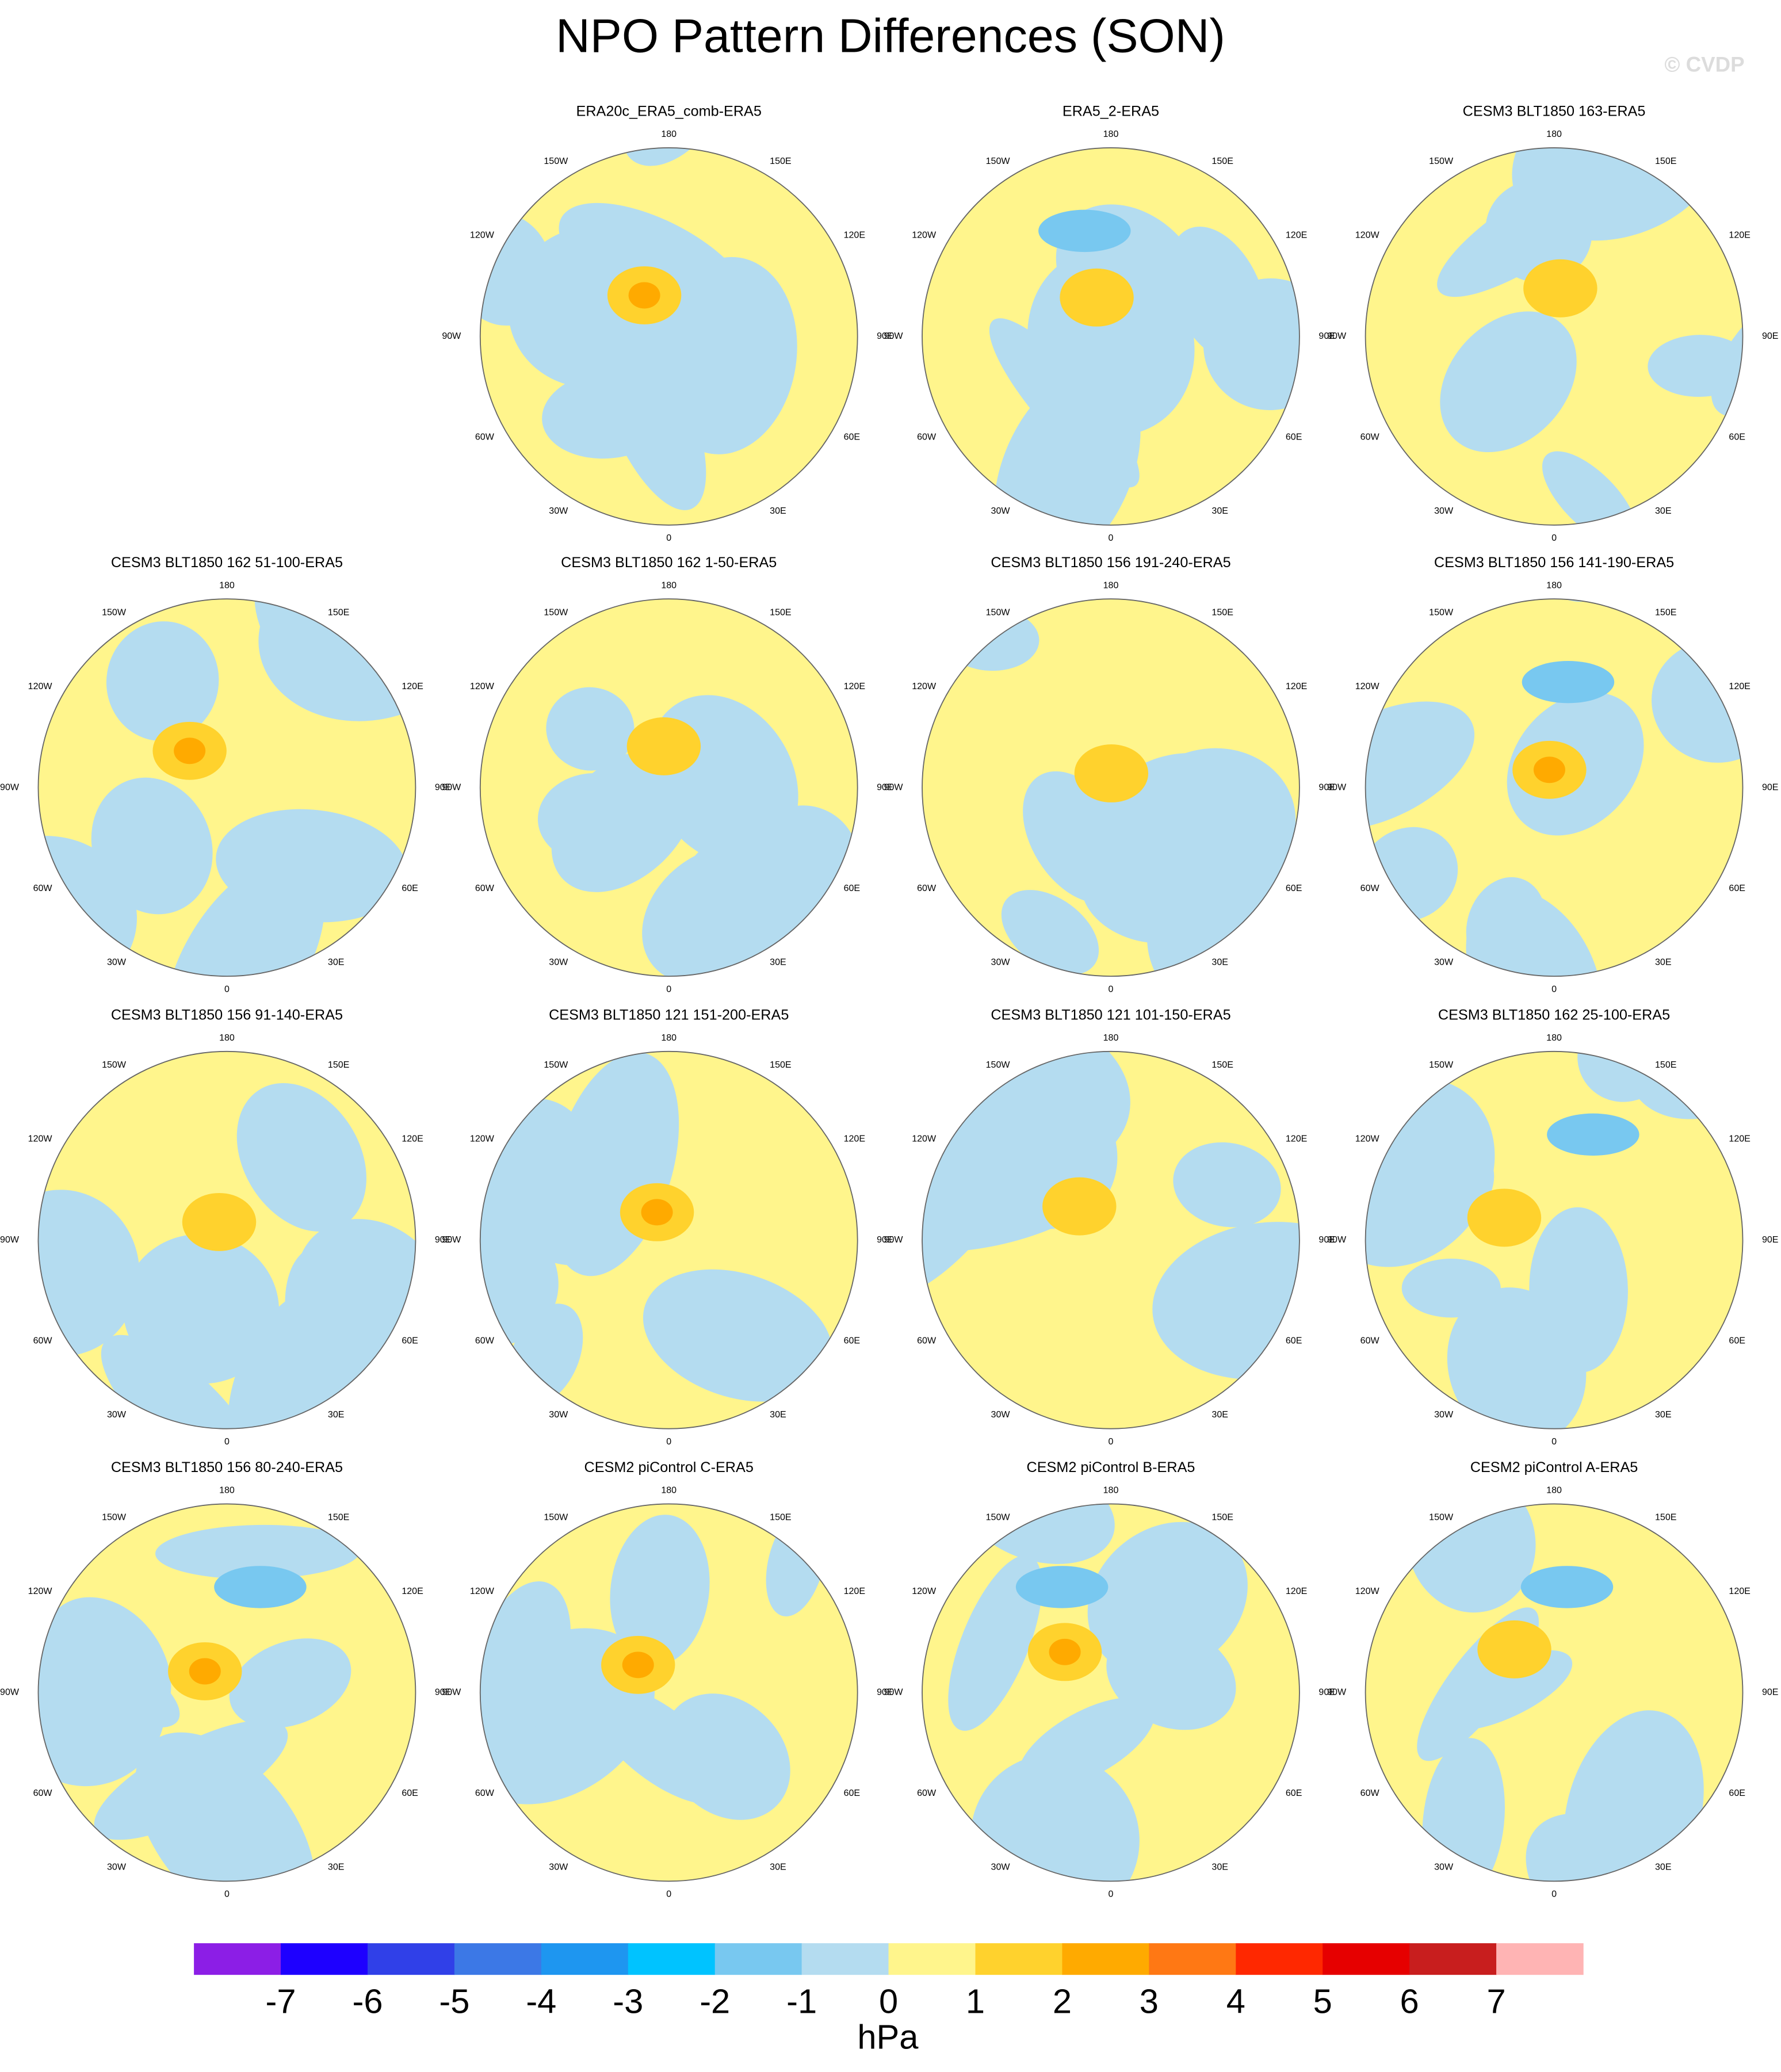 This screenshot has height=2072, width=1781. I want to click on panel-title: CESM3 BLT1850 121 101-150-ERA5, so click(1110, 1015).